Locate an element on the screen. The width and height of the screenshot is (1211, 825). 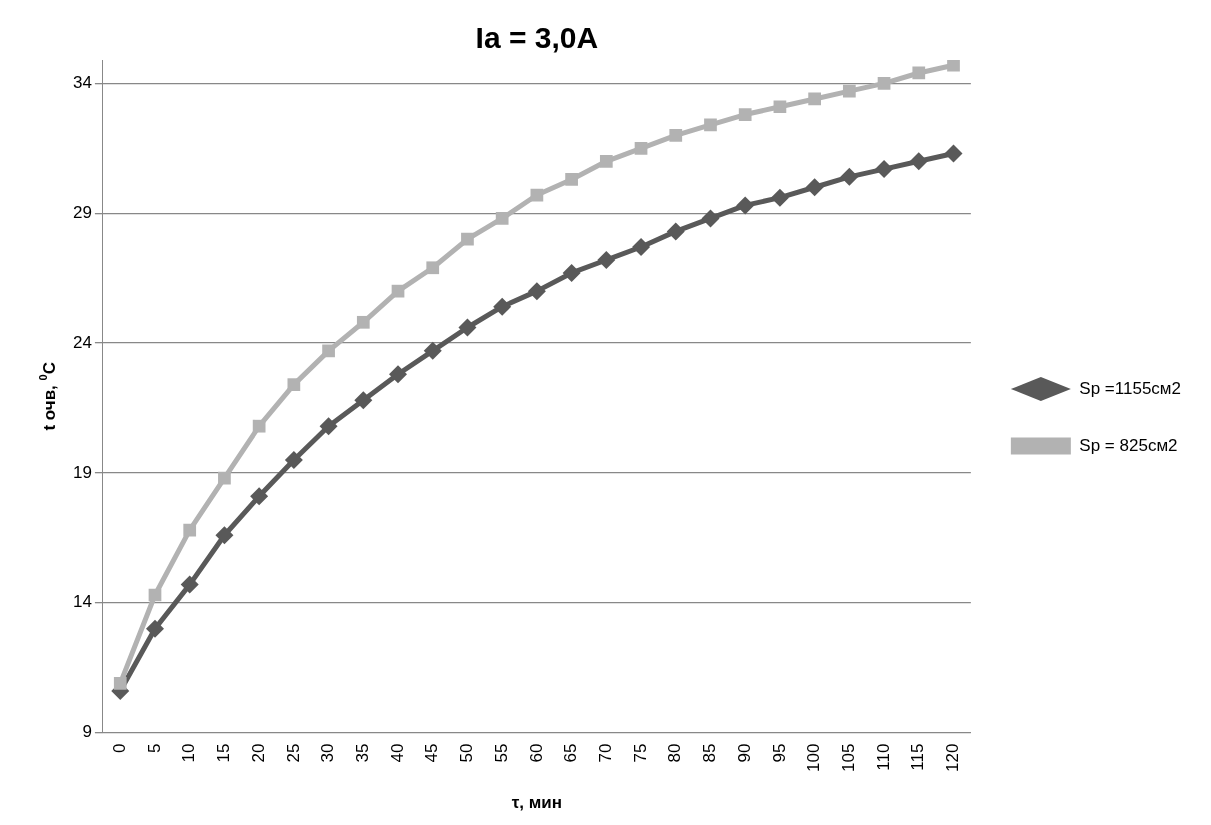
x-tick-label: 45 is located at coordinates (432, 753).